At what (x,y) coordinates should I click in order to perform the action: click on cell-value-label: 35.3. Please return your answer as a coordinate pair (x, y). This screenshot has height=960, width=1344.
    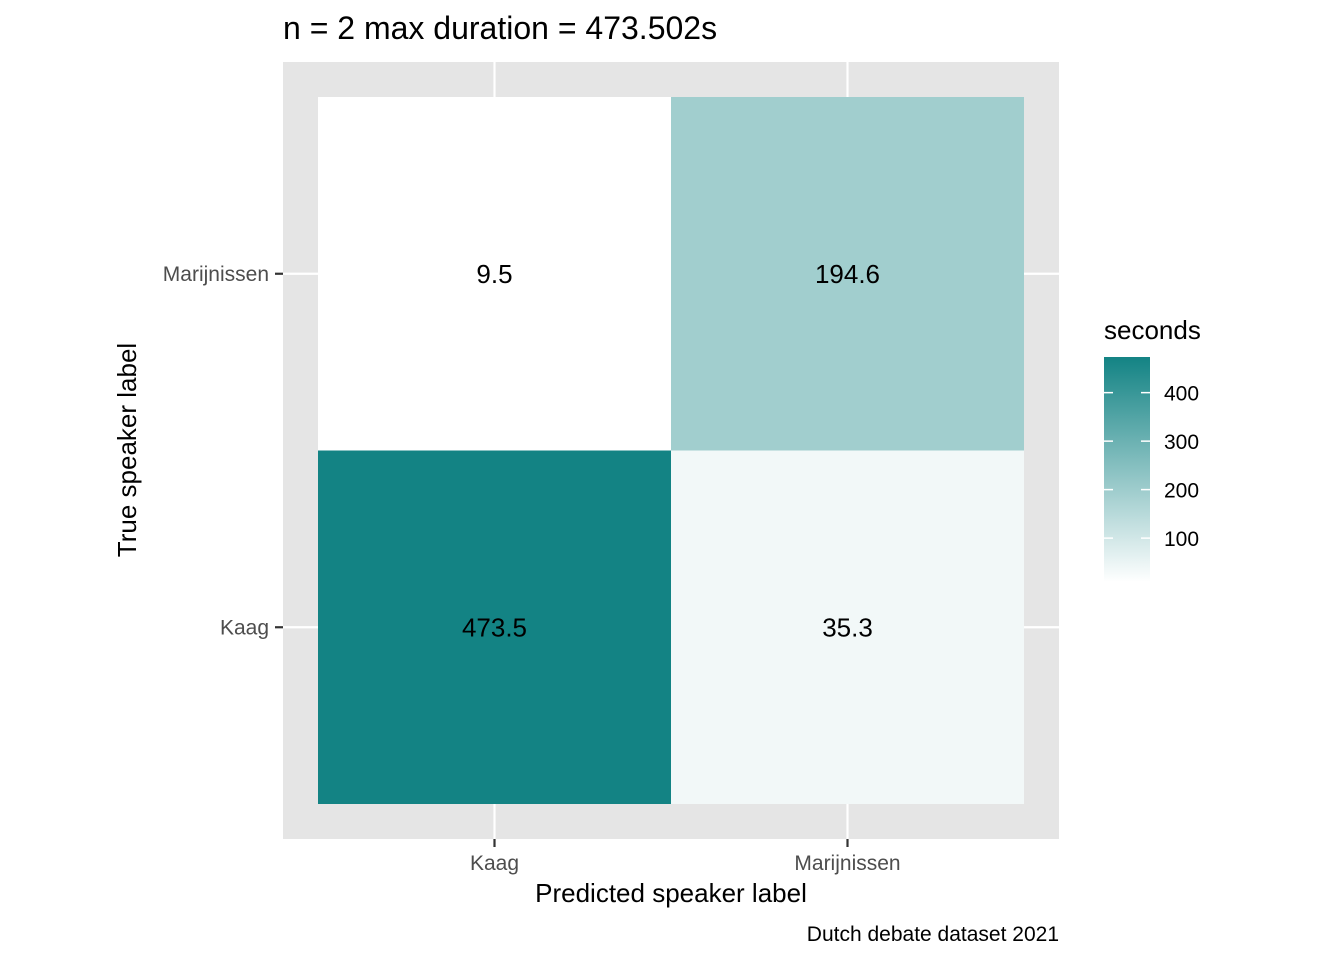
    Looking at the image, I should click on (847, 627).